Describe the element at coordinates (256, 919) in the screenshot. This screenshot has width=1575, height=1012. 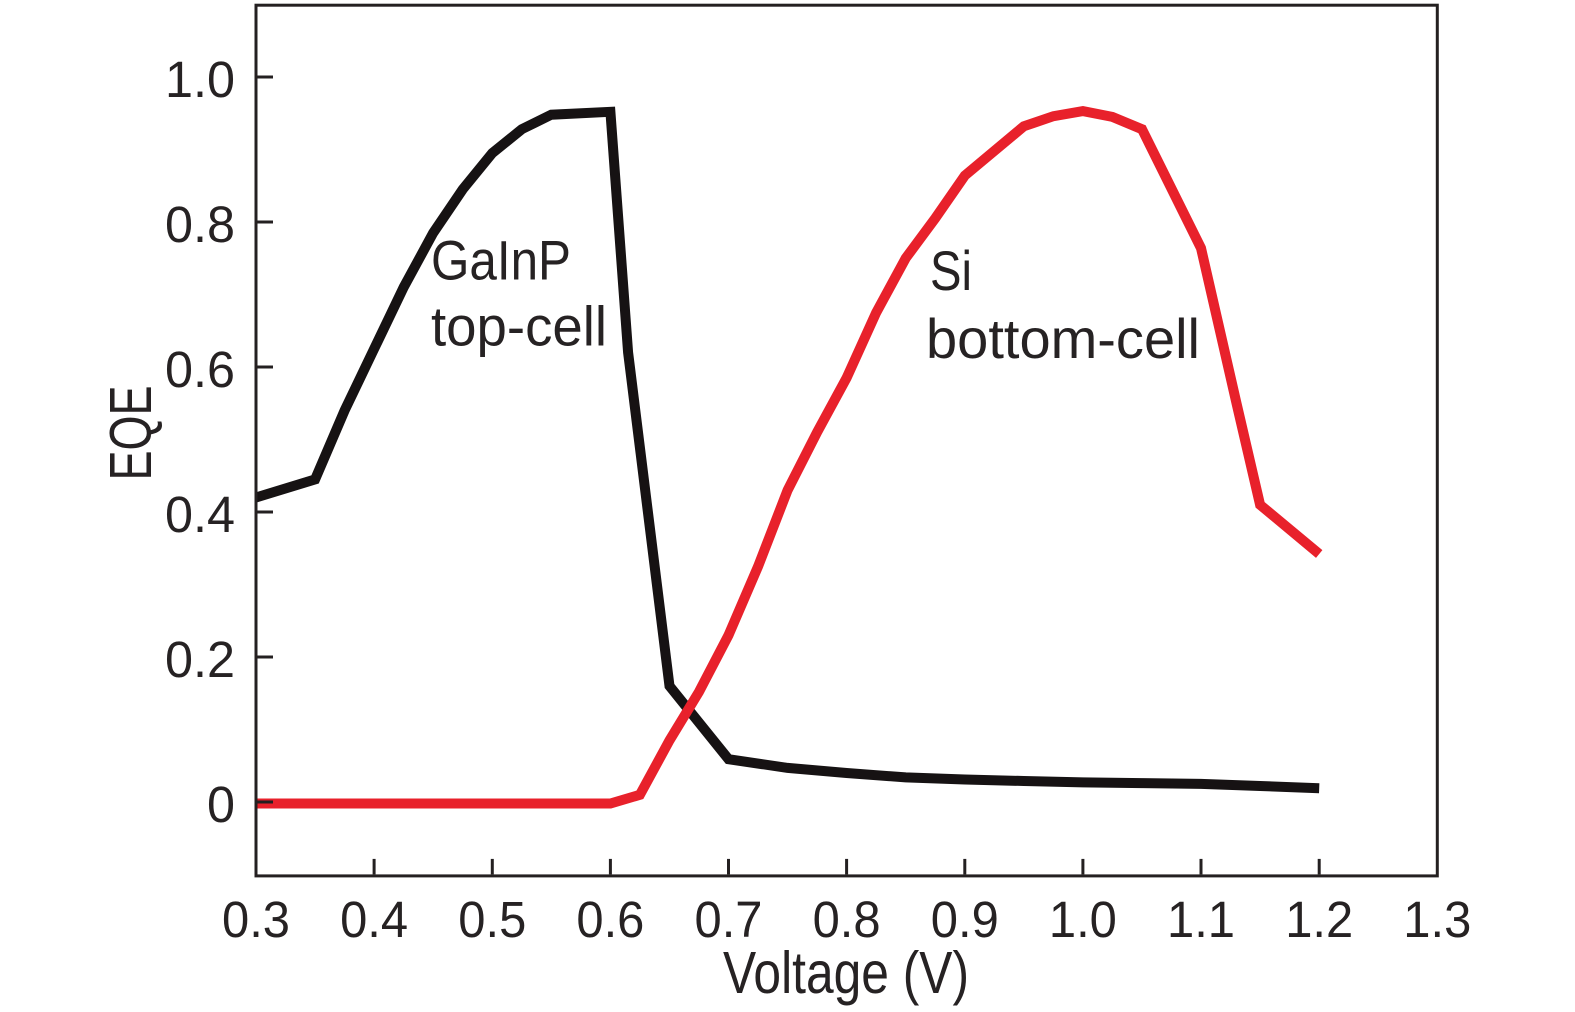
I see `svg-text: 0.3` at that location.